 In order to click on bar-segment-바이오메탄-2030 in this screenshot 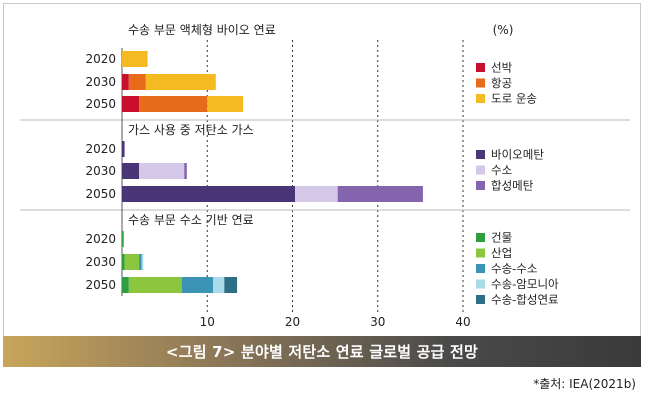, I will do `click(131, 171)`.